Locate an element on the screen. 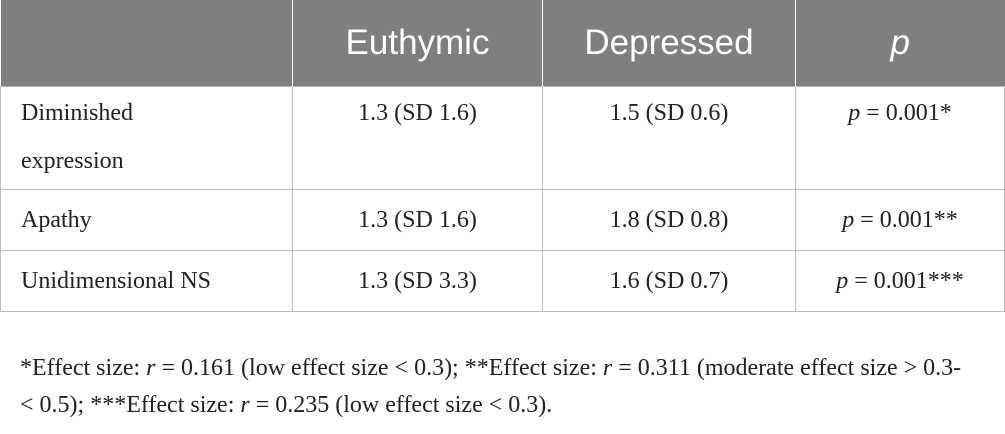  cell-depressed: 1.6 (SD 0.7) is located at coordinates (669, 281).